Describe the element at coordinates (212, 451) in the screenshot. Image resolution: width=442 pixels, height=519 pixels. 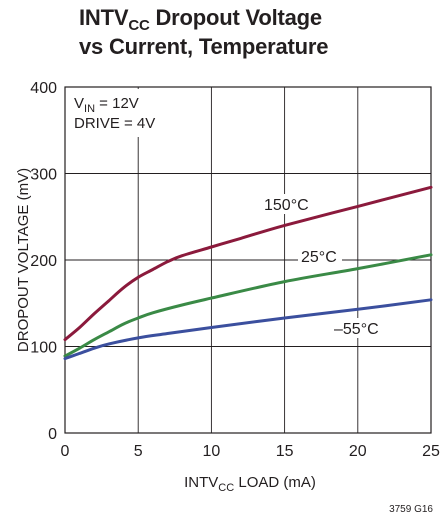
I see `x-tick-label: 10` at that location.